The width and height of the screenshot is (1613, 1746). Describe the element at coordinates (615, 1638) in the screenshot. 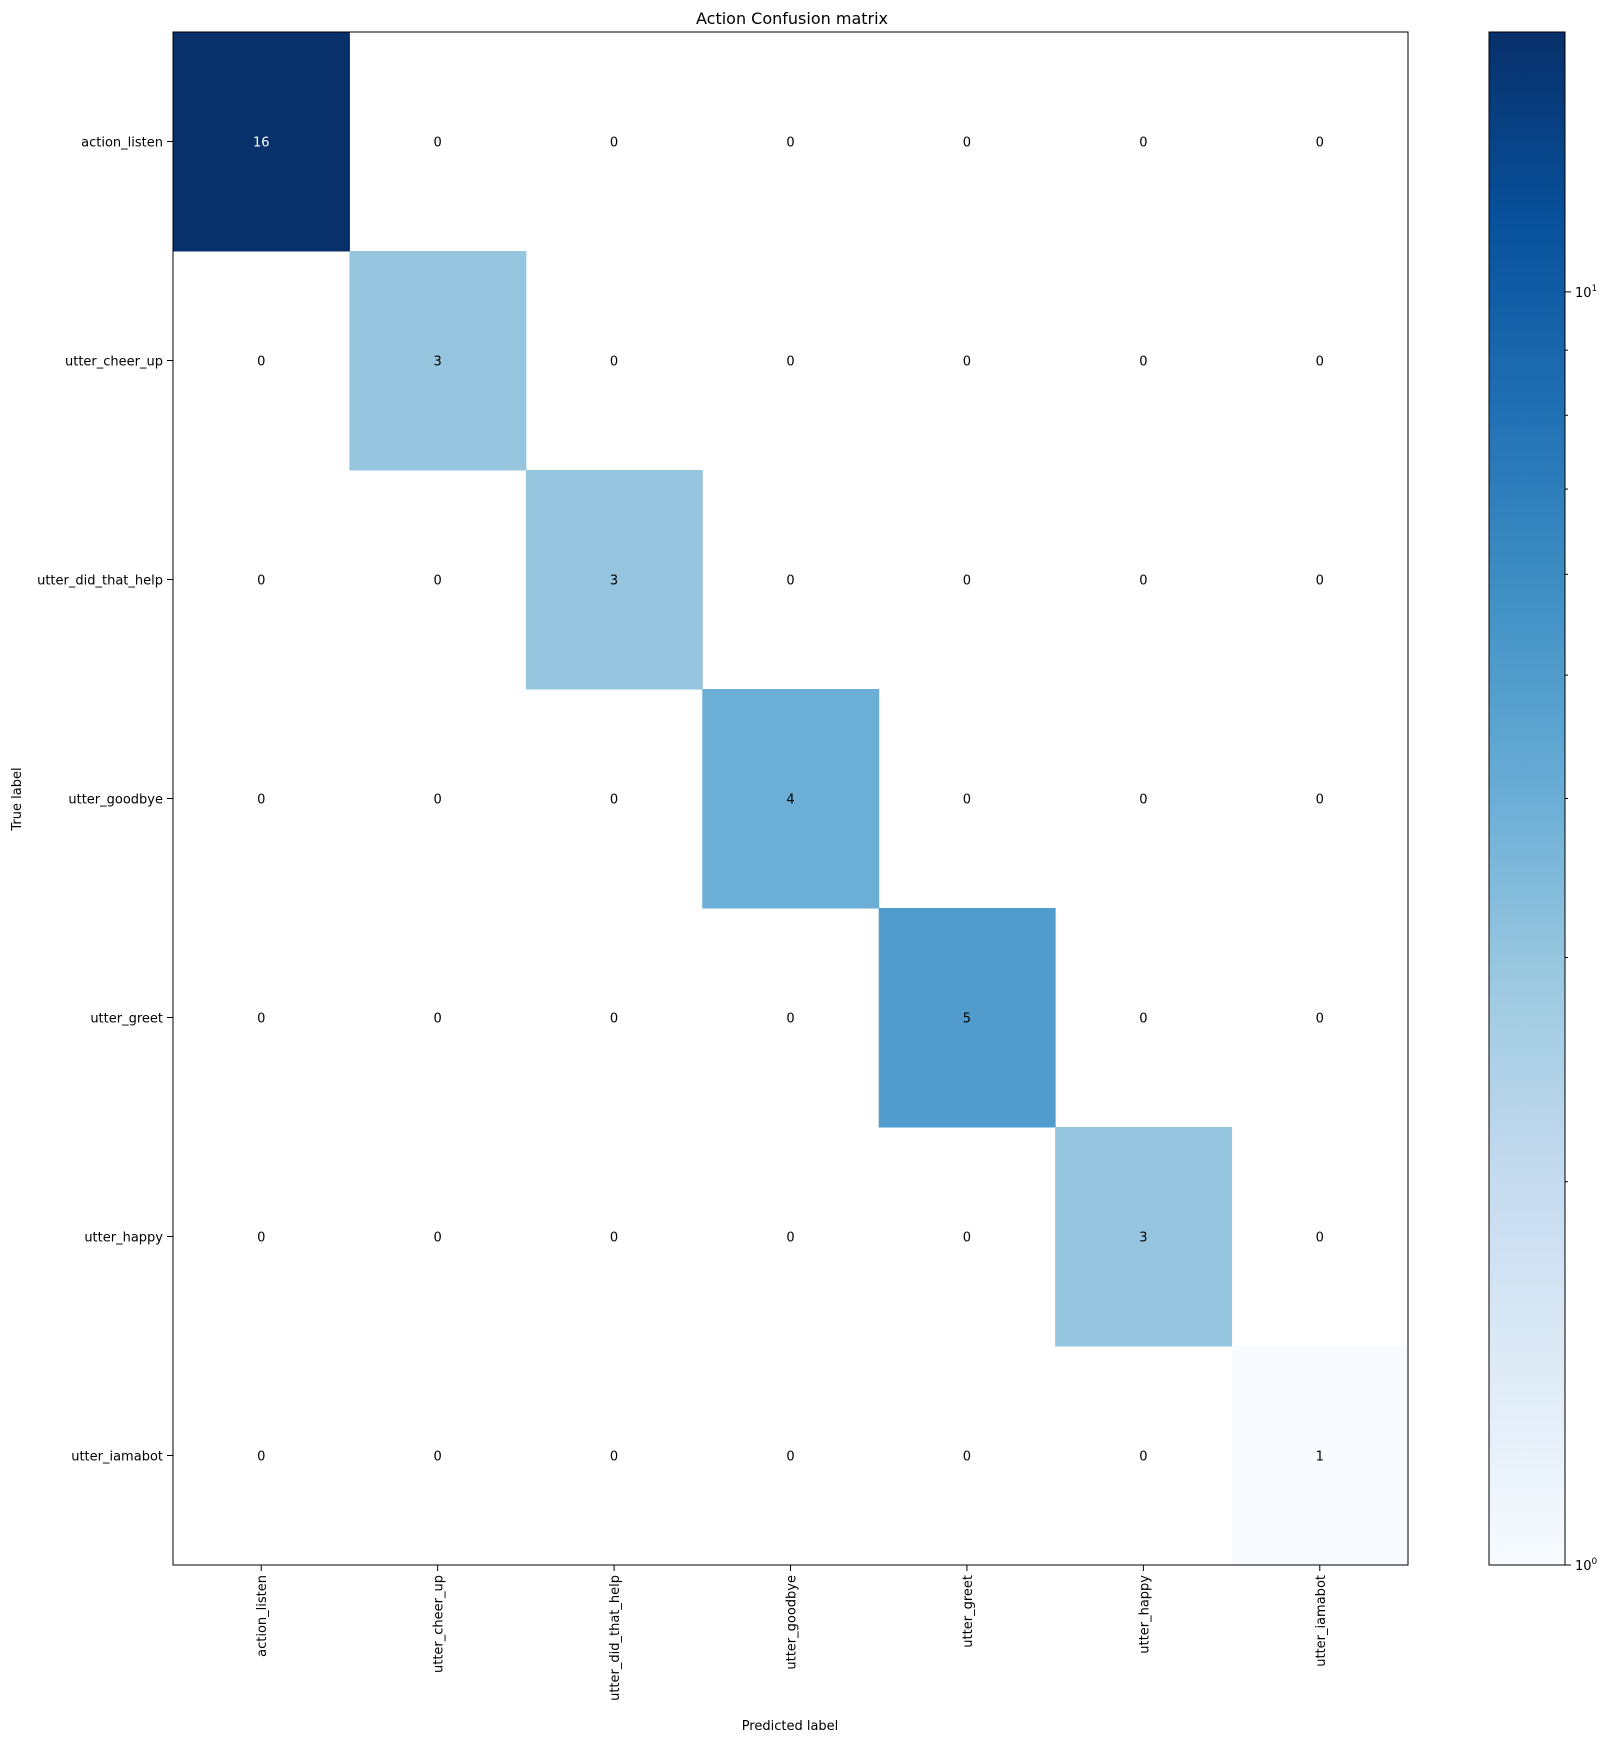

I see `x-tick-label: utter_did_that_help` at that location.